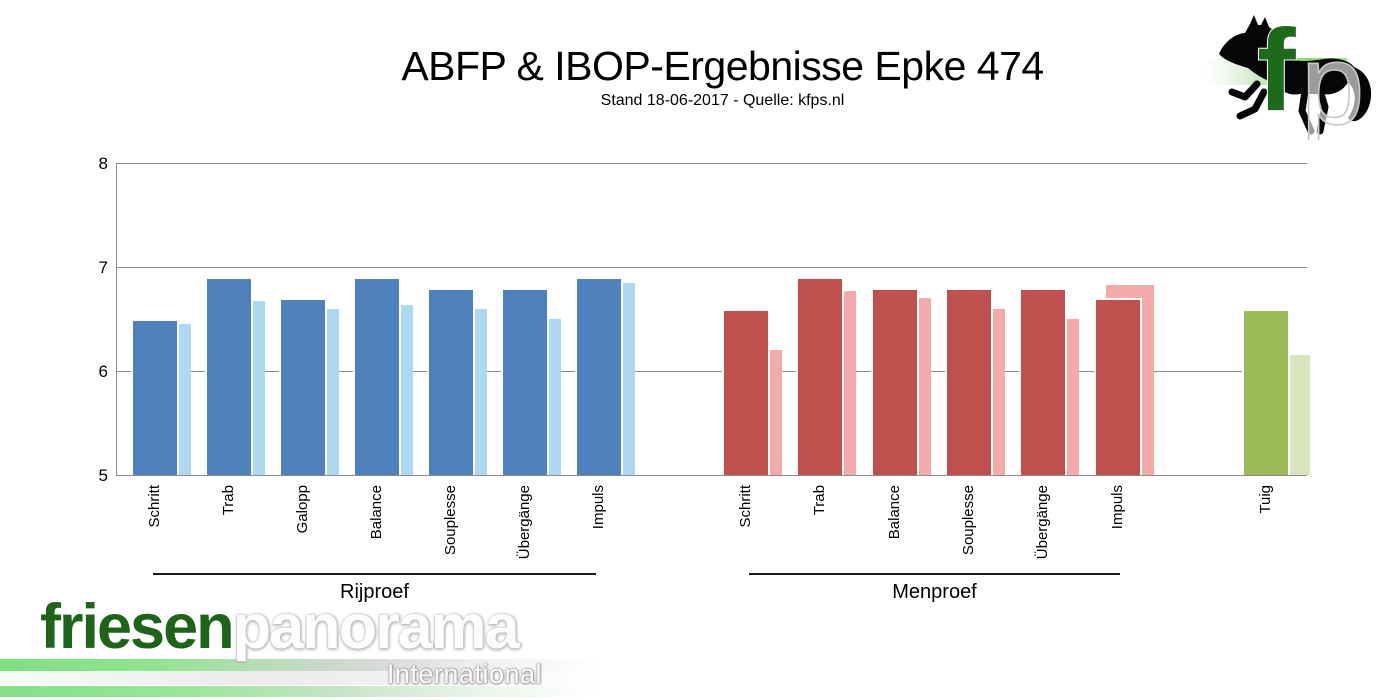 The image size is (1400, 700). What do you see at coordinates (1276, 70) in the screenshot?
I see `logo-letter-f: f` at bounding box center [1276, 70].